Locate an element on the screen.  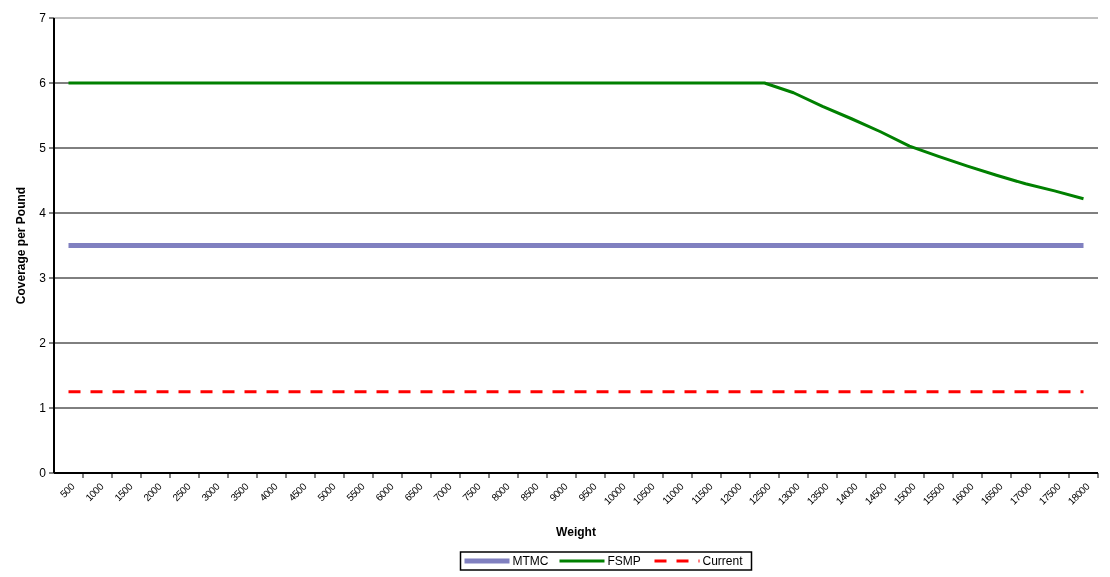
y-tick-label: 3 is located at coordinates (43, 278).